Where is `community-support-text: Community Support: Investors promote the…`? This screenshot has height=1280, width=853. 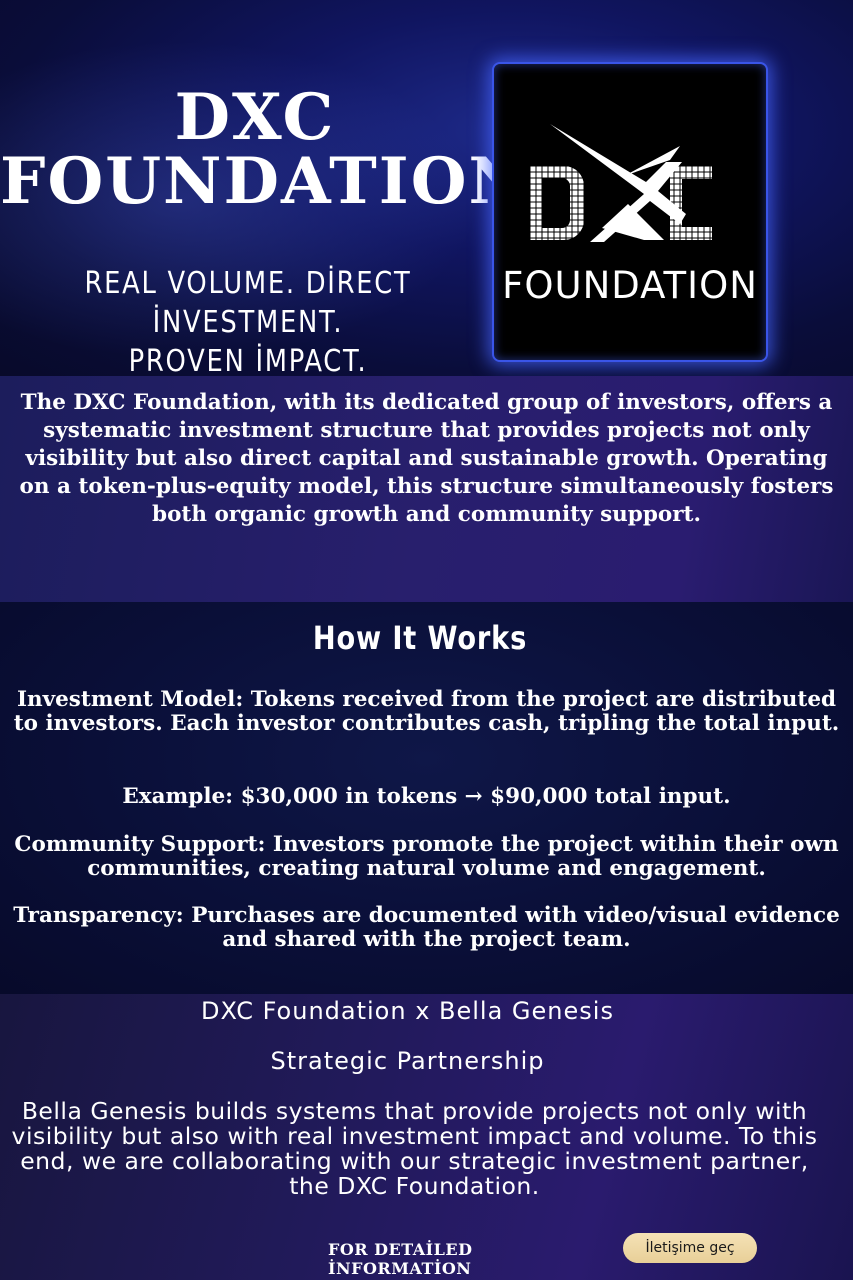
community-support-text: Community Support: Investors promote the… is located at coordinates (426, 856).